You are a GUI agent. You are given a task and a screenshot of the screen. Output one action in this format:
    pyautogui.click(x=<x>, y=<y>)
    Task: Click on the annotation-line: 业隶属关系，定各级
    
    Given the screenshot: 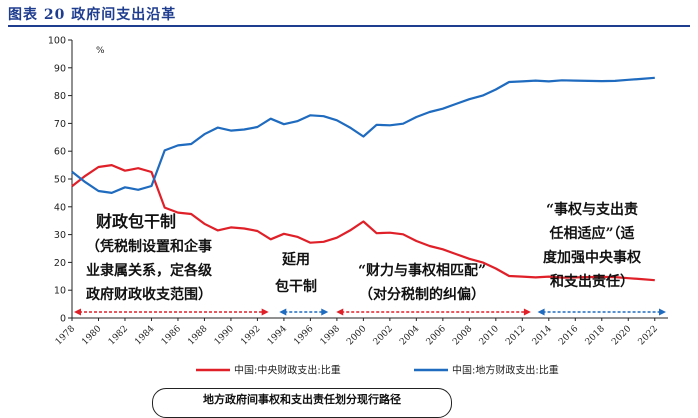 What is the action you would take?
    pyautogui.click(x=149, y=270)
    